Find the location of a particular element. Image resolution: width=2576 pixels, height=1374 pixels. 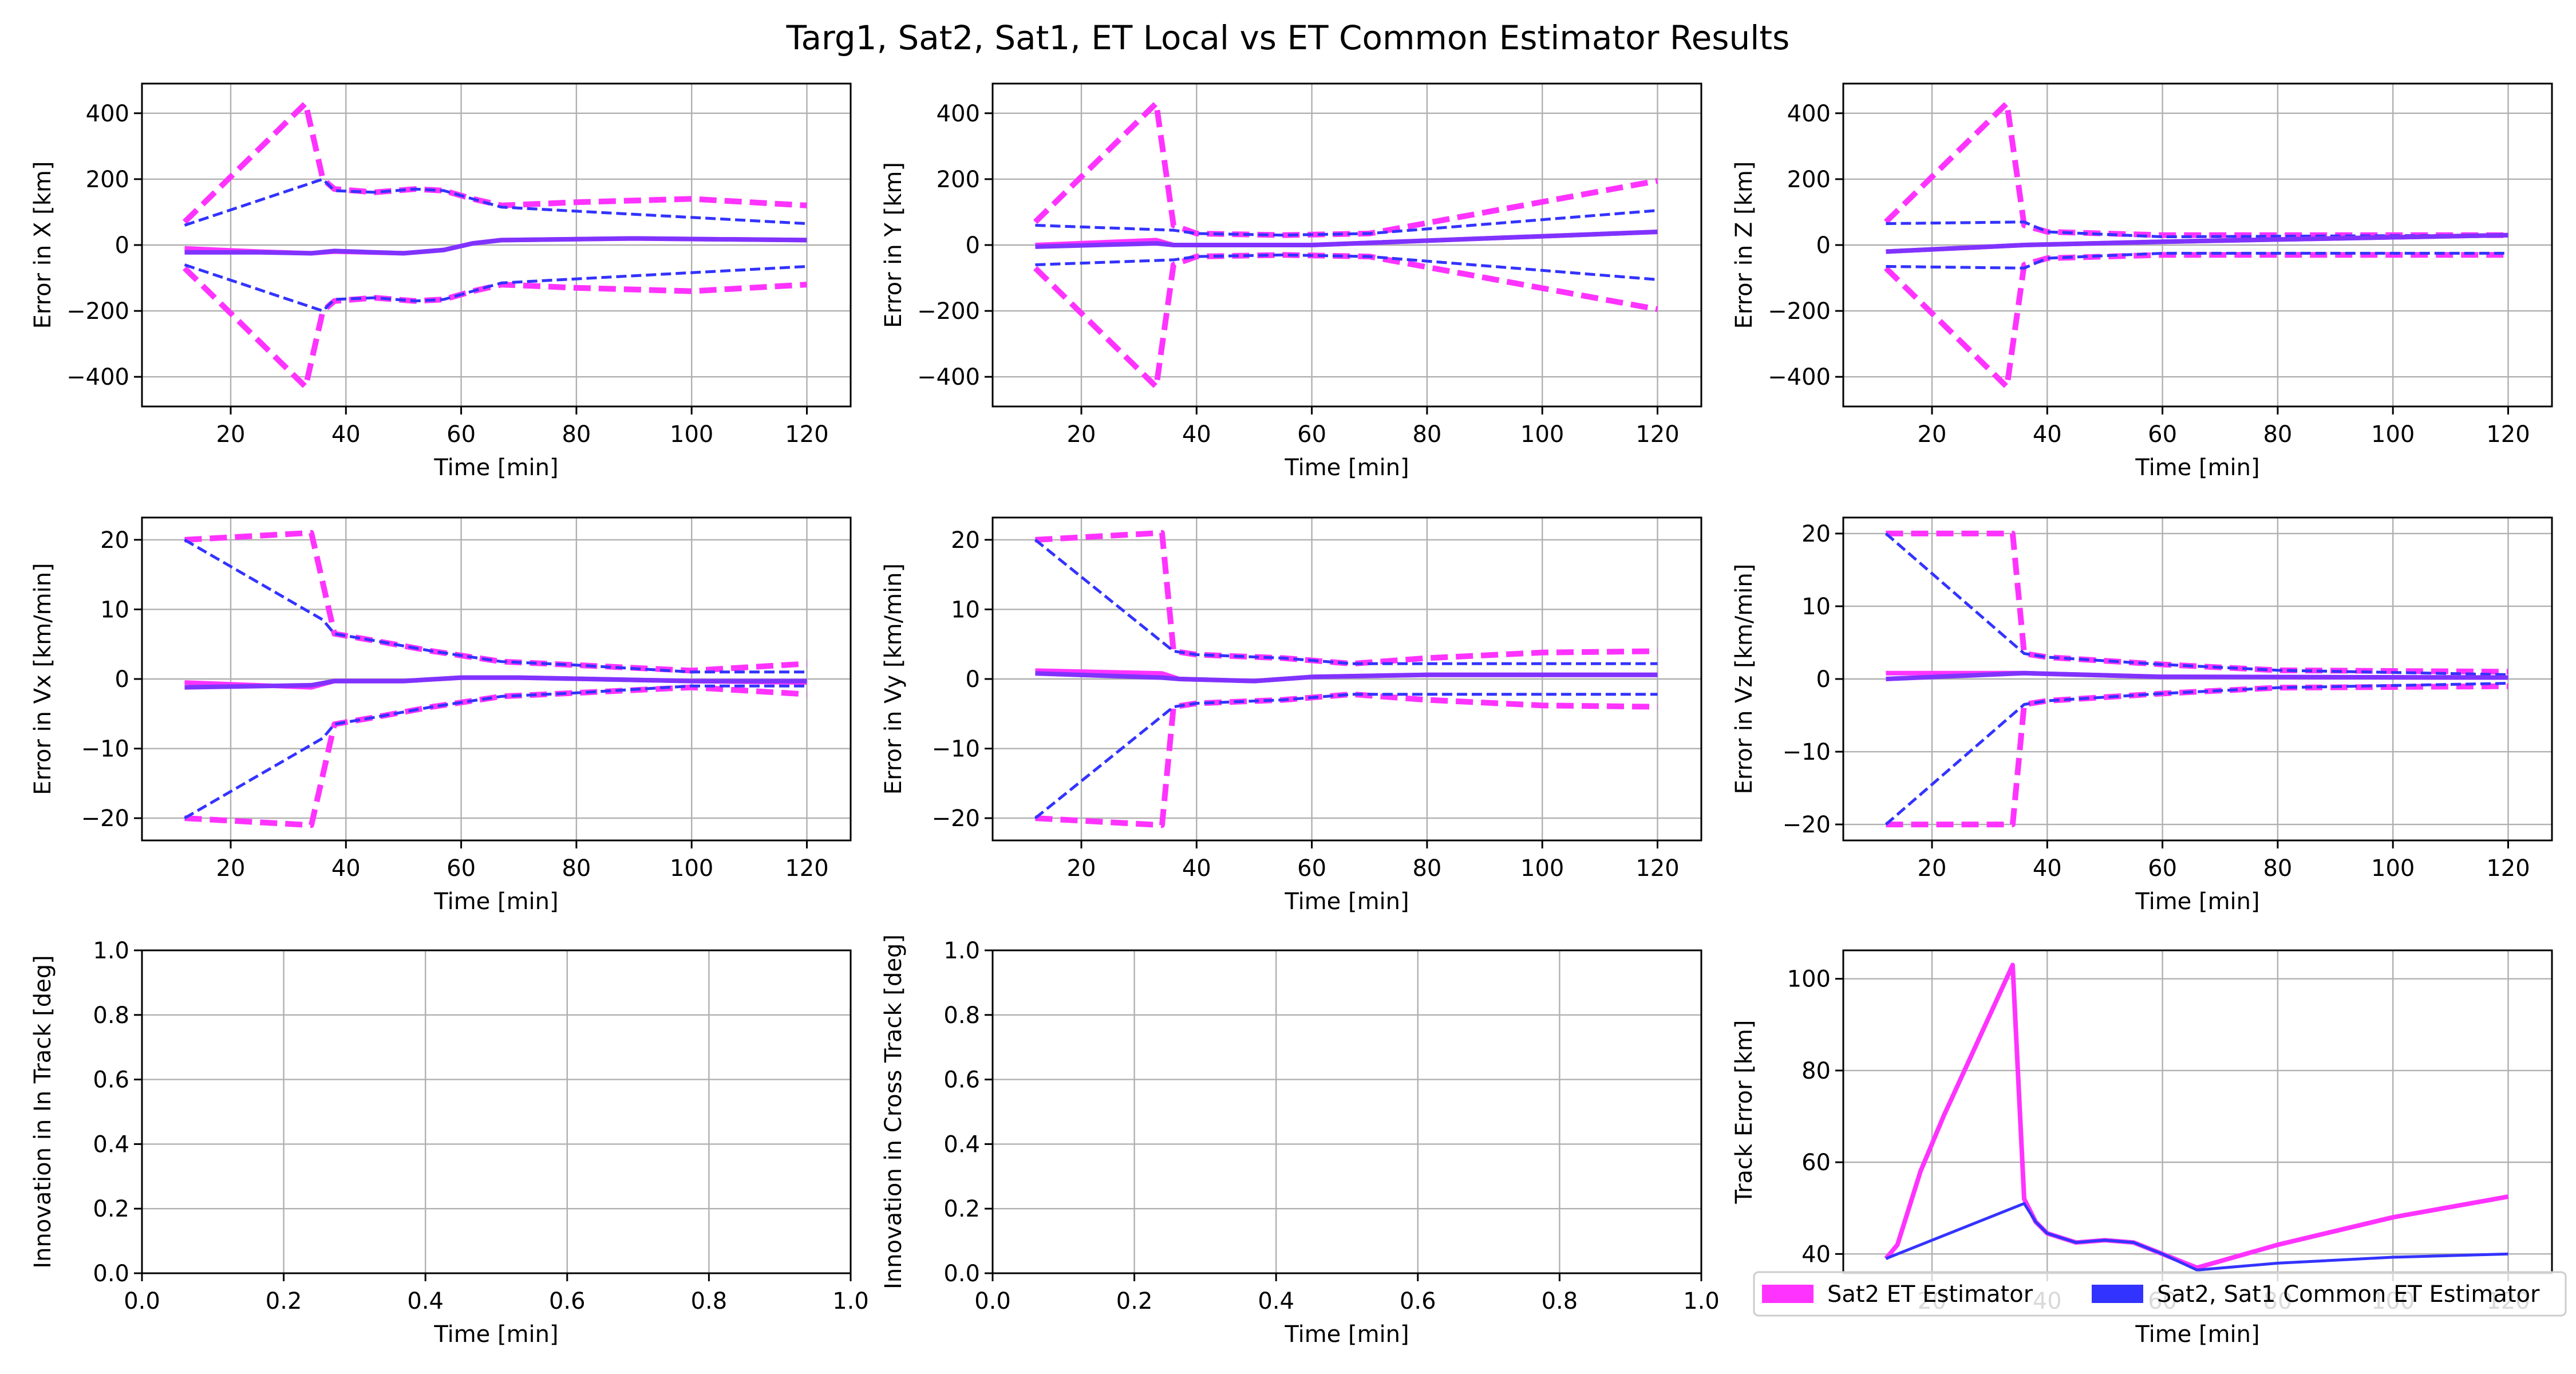

y-tick-label: 10 is located at coordinates (1816, 607).